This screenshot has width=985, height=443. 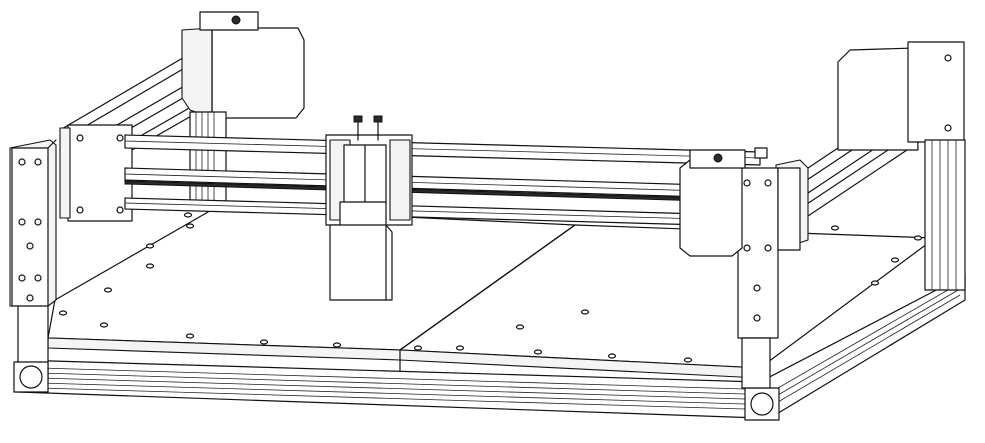 I want to click on spindle-motor, so click(x=361, y=251).